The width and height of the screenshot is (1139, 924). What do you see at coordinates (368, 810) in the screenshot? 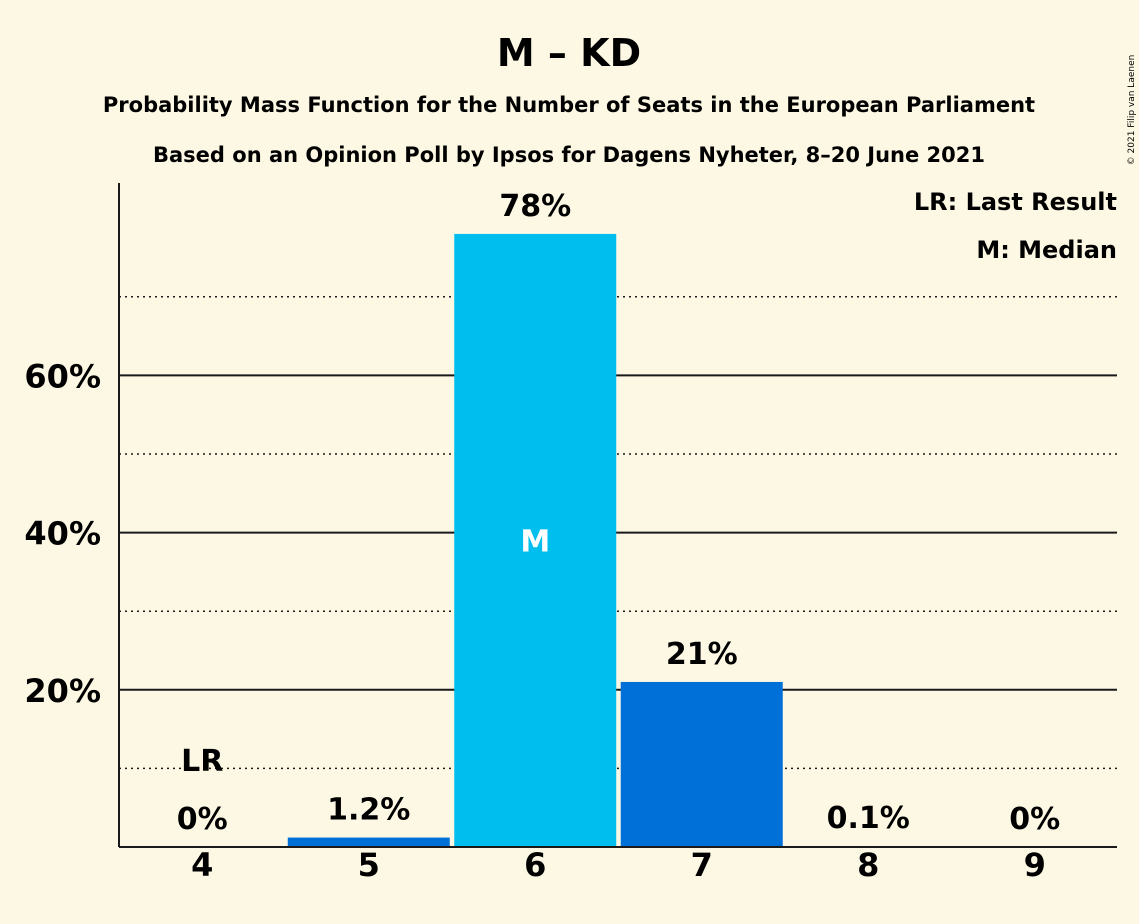
I see `data-label: 1.2%` at bounding box center [368, 810].